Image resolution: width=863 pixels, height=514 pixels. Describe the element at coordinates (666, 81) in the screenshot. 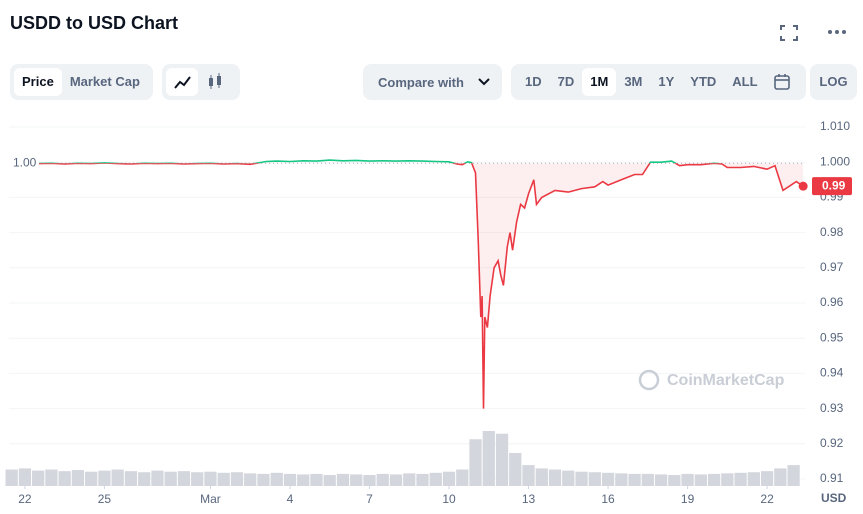

I see `range-button: 1Y` at that location.